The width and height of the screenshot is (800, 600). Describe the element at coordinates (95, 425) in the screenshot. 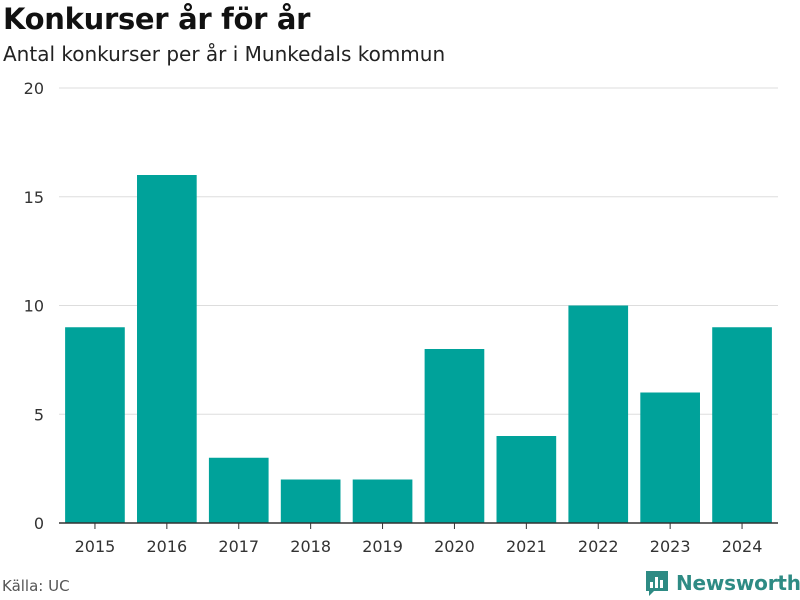

I see `bar-2015` at that location.